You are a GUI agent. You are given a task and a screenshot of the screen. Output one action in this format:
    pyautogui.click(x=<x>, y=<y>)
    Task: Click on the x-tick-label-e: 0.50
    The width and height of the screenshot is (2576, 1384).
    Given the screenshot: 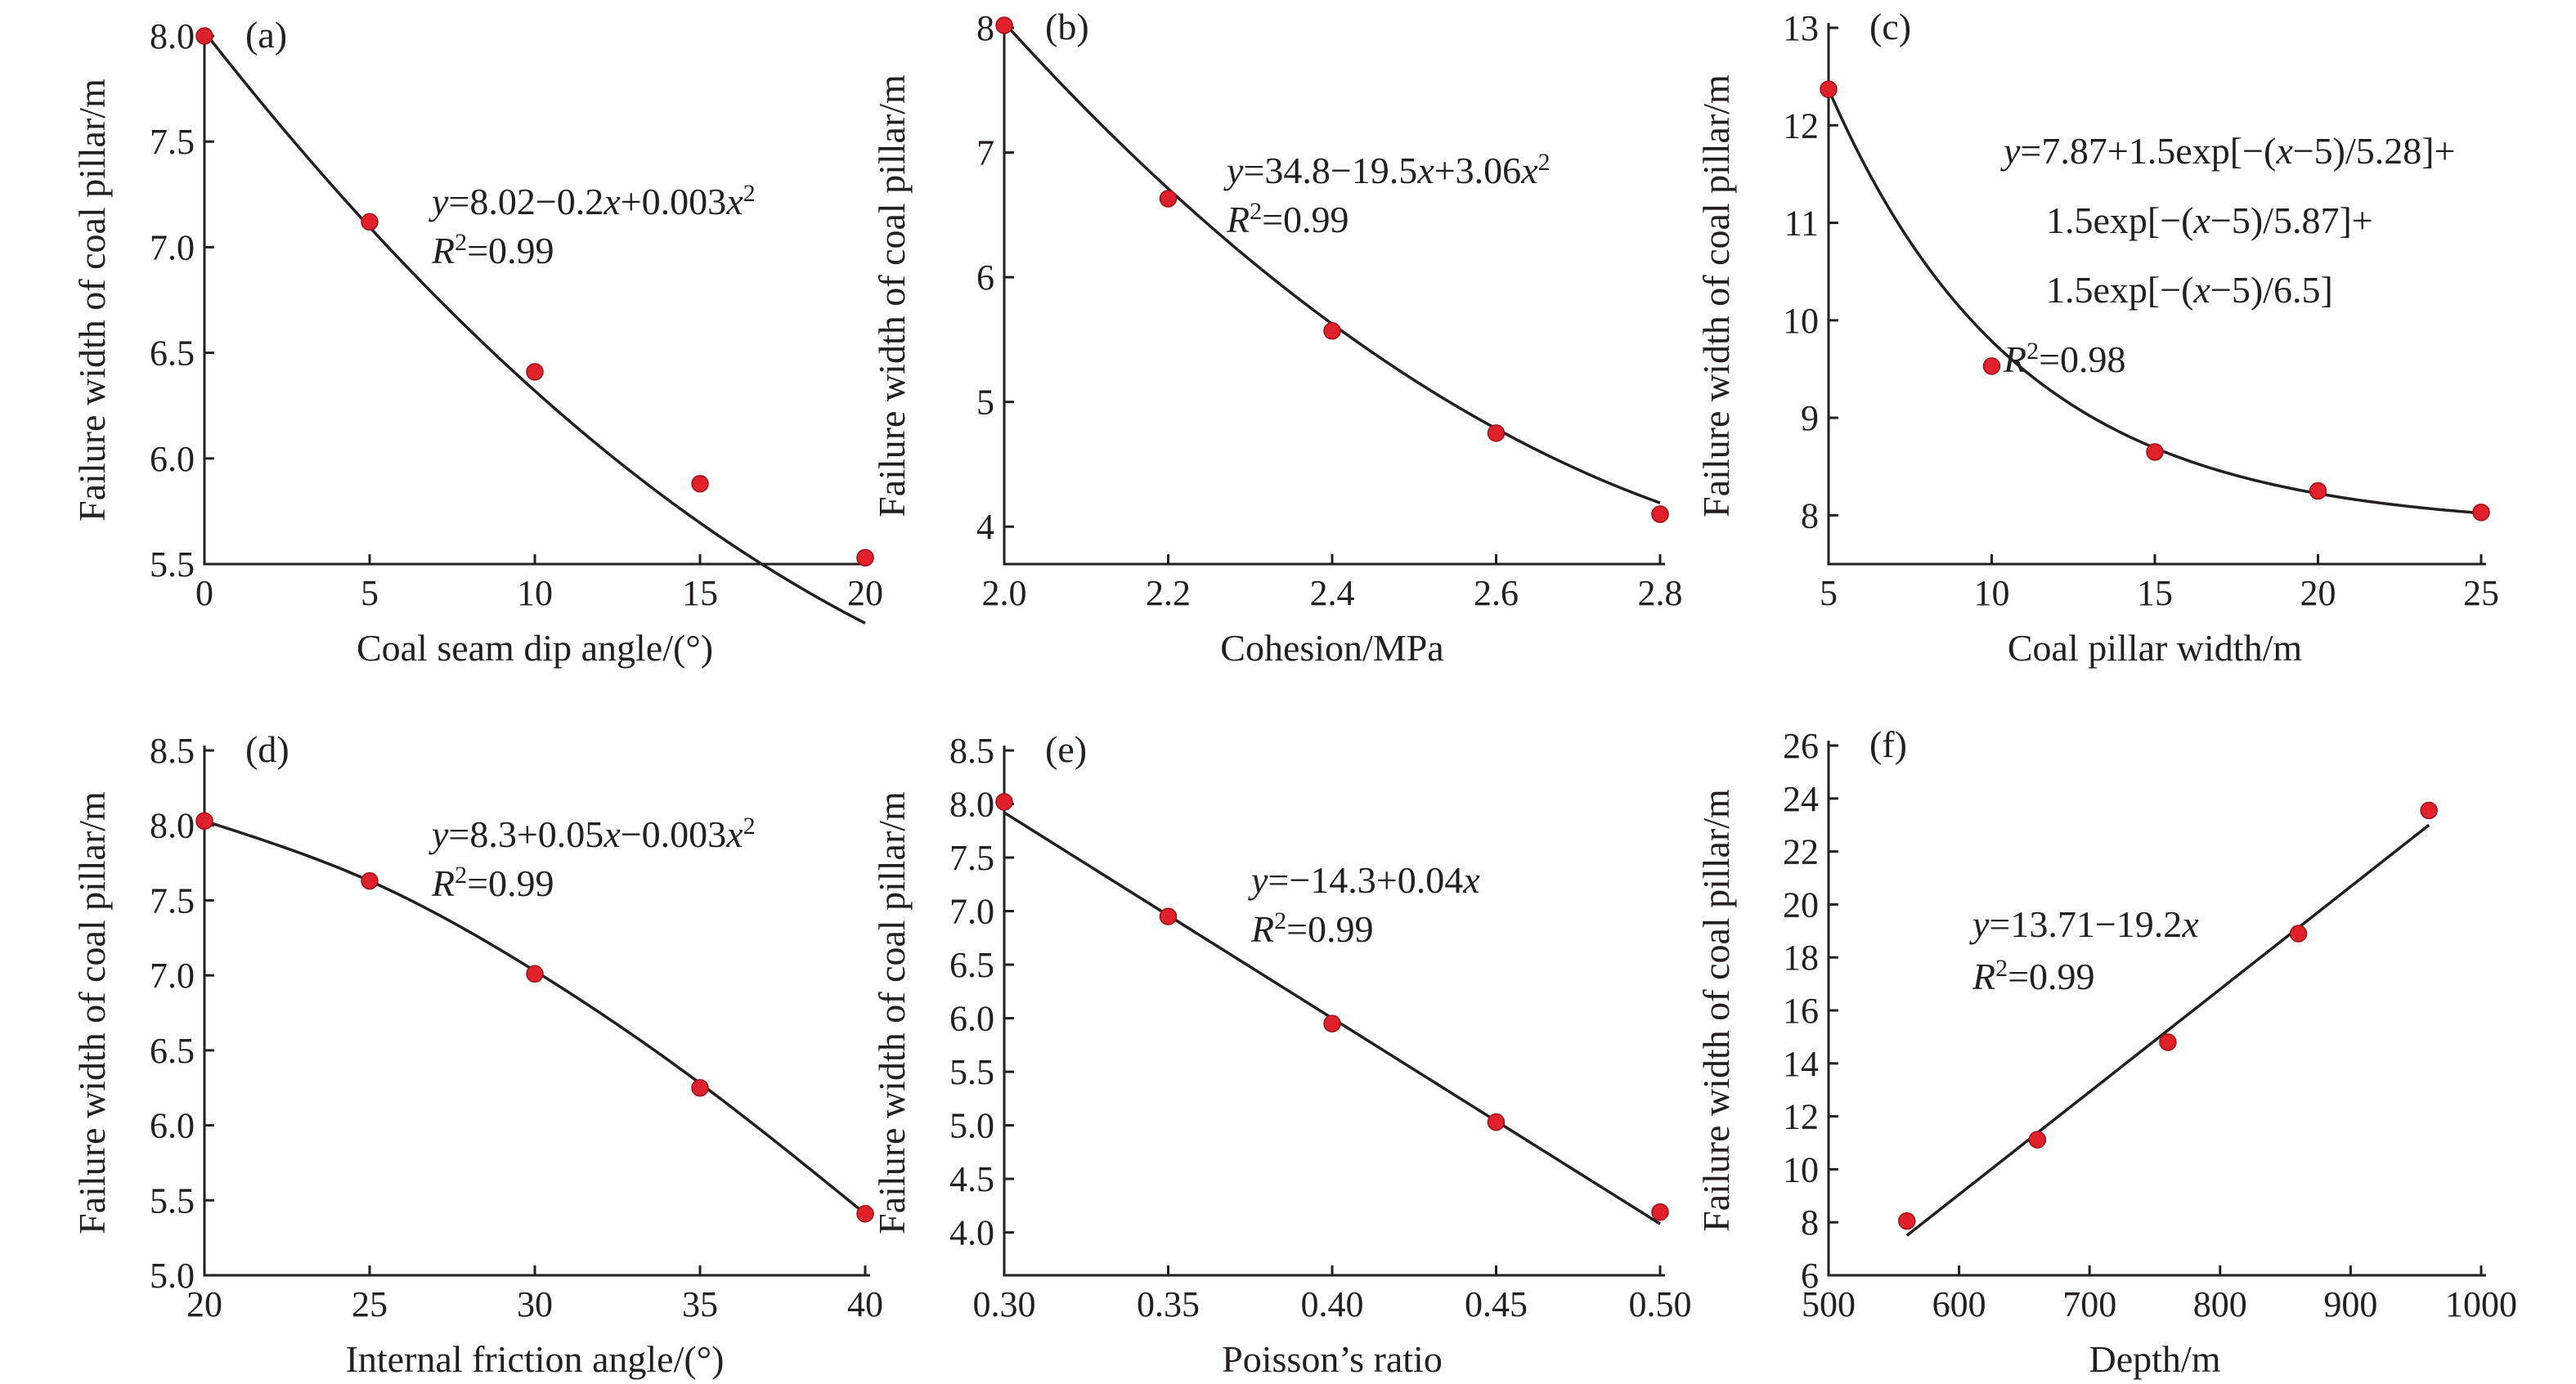 What is the action you would take?
    pyautogui.click(x=1660, y=1304)
    